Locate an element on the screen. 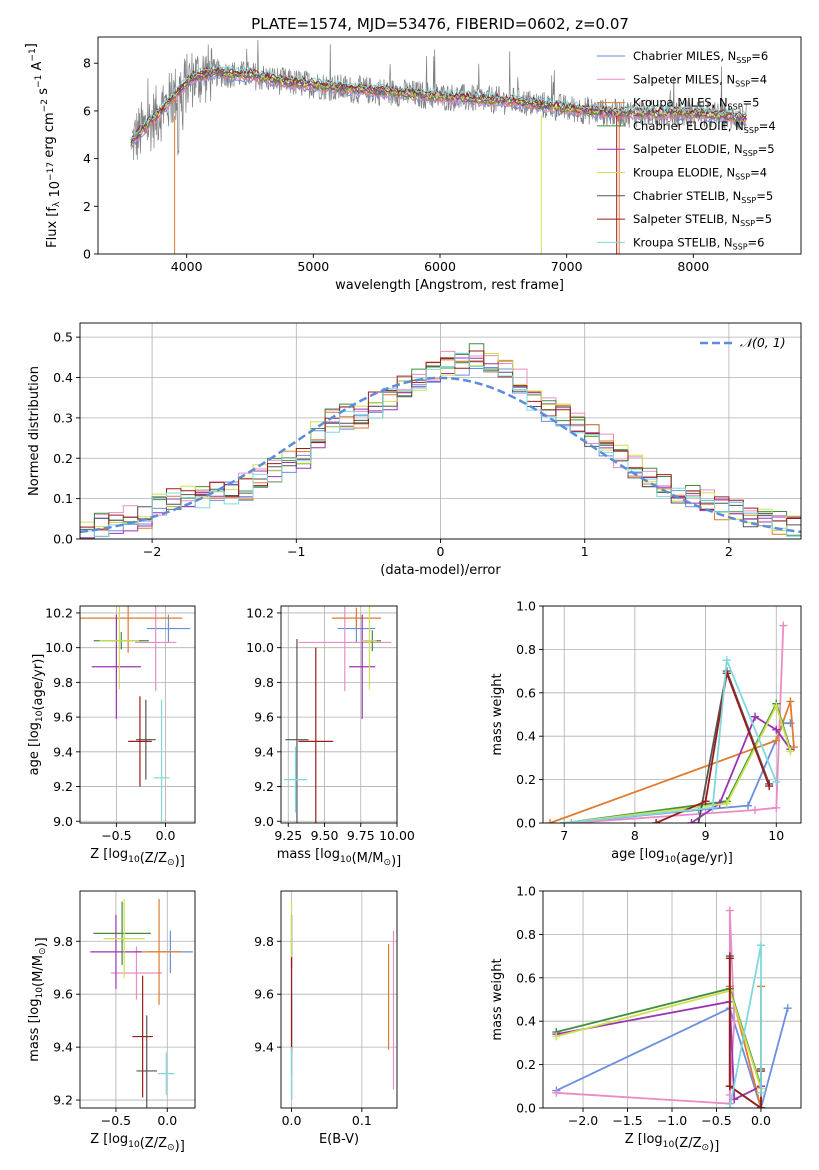 Image resolution: width=819 pixels, height=1170 pixels. label-part: erg cm is located at coordinates (49, 136).